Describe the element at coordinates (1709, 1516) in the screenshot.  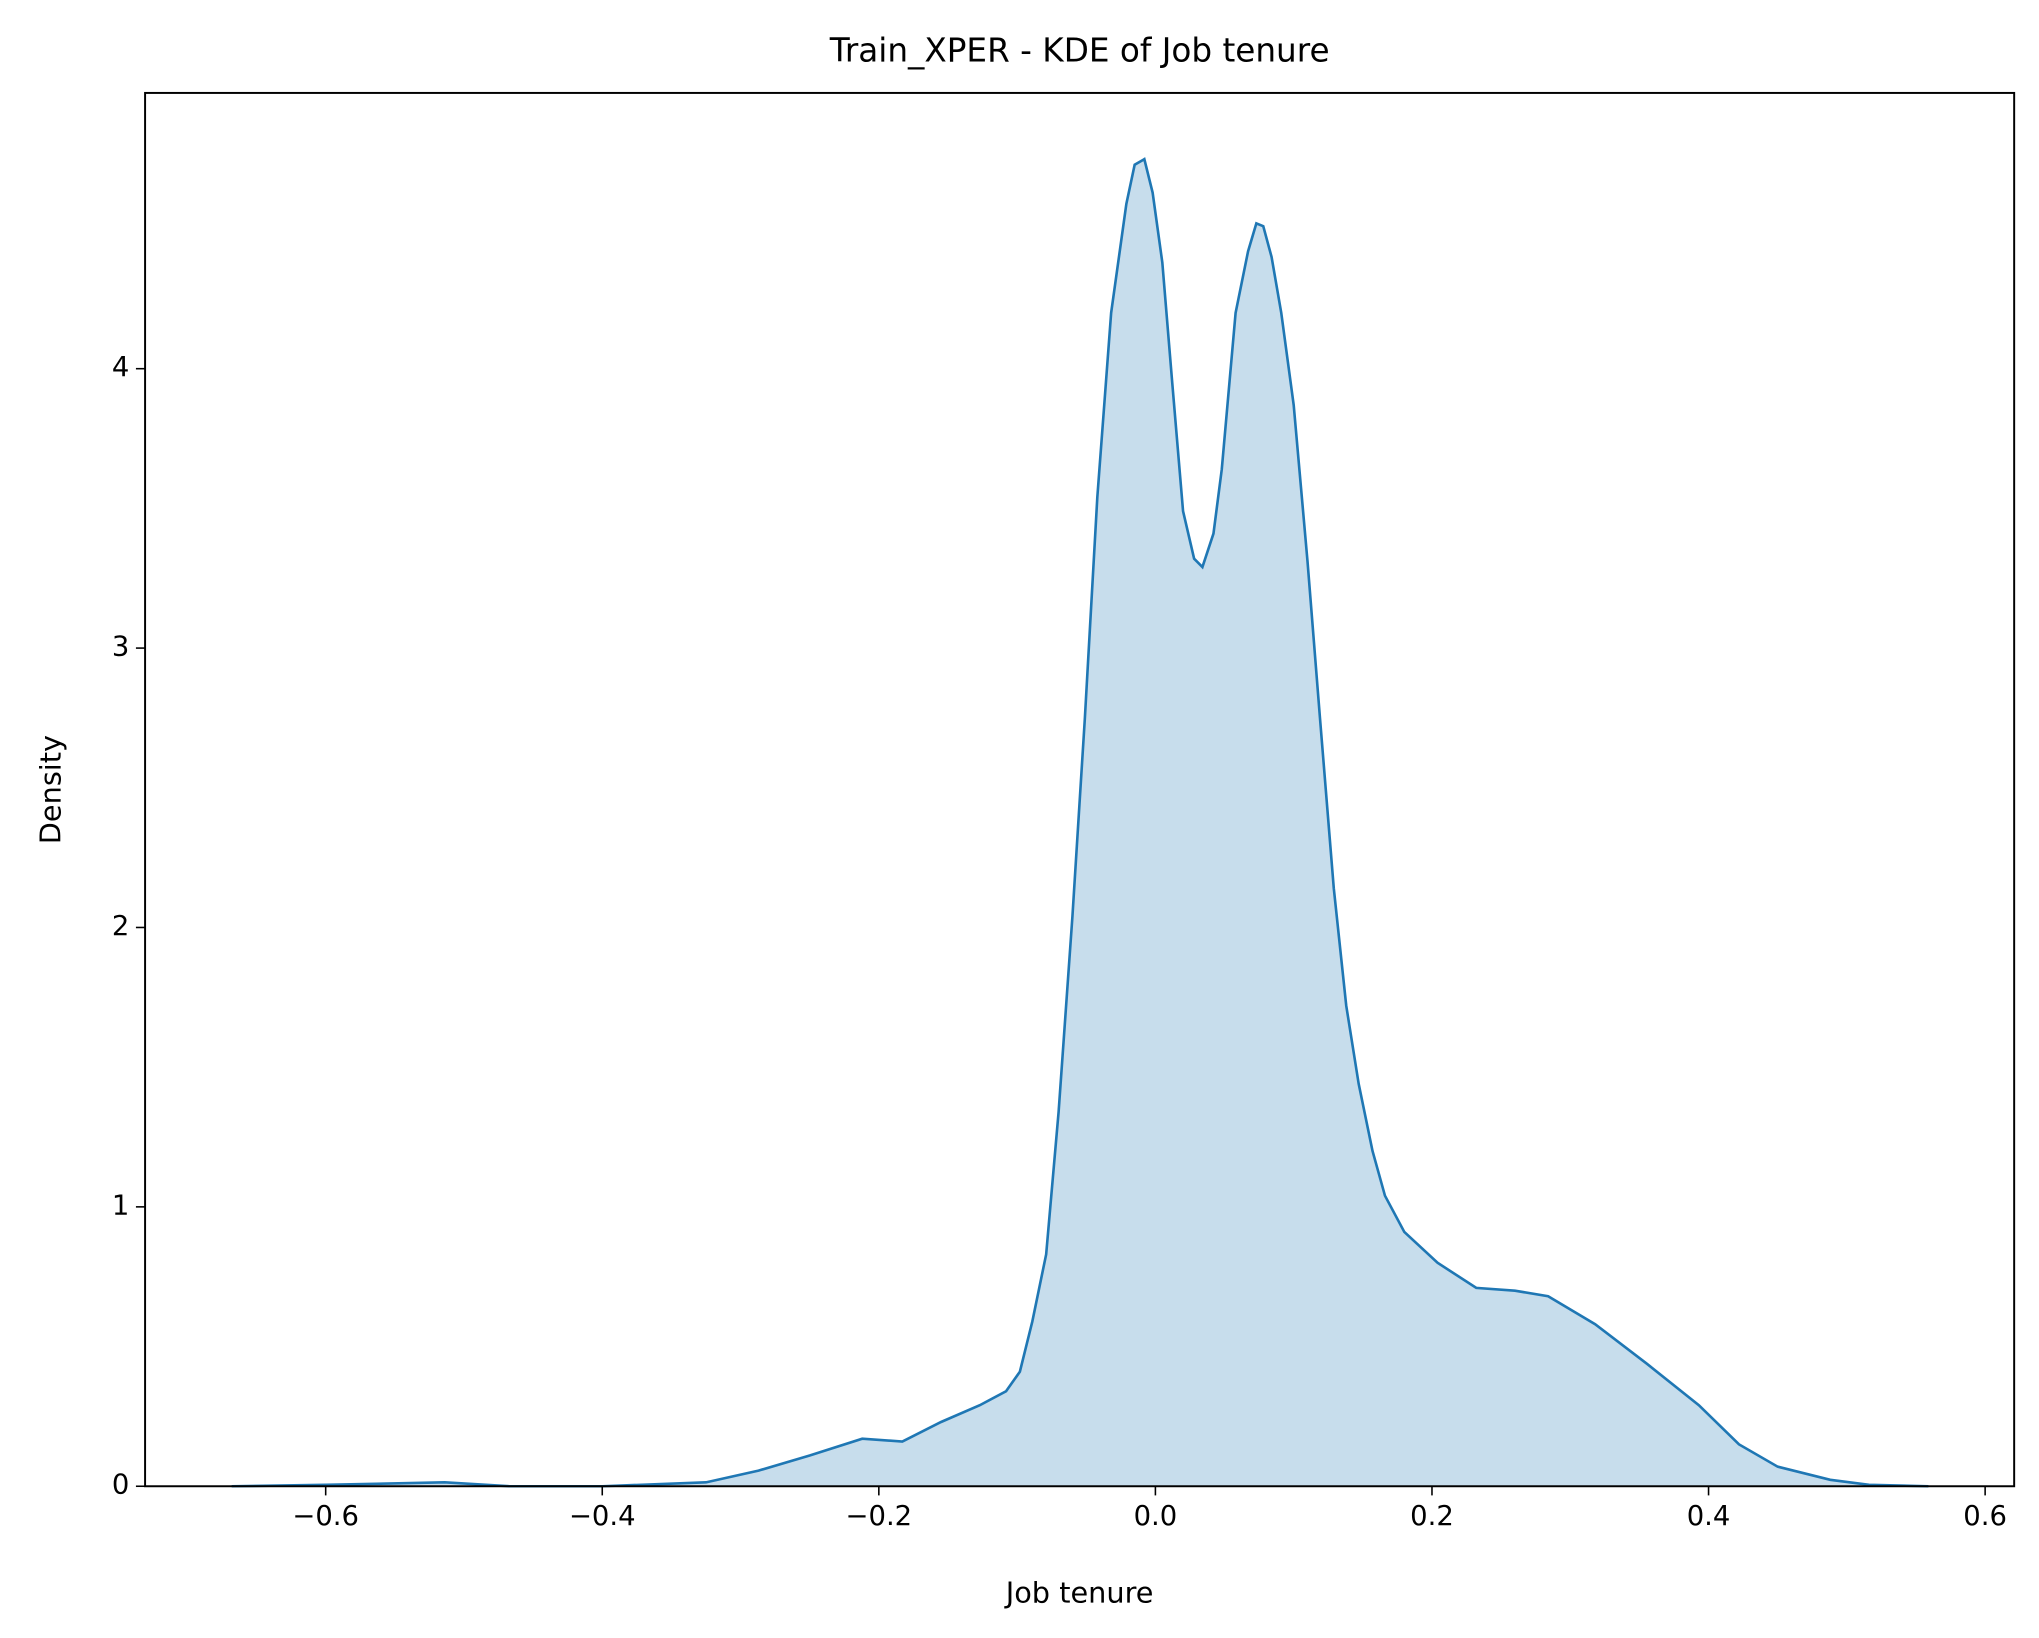
I see `x-tick-label: 0.4` at that location.